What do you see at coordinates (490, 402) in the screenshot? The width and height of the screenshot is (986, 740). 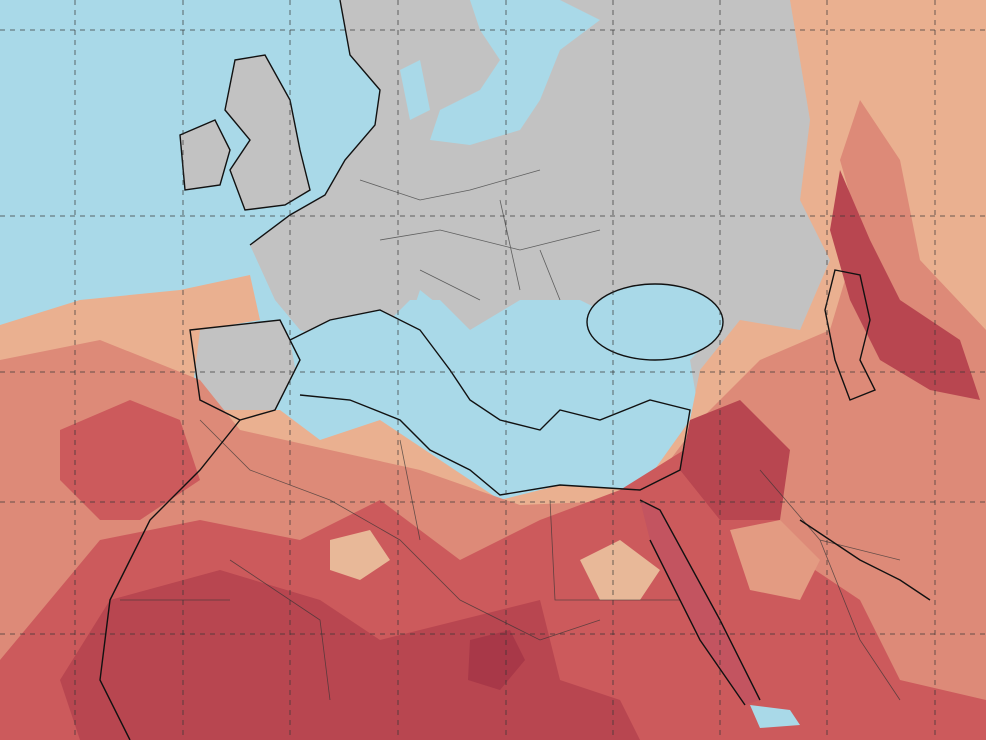 I see `mediterranean` at bounding box center [490, 402].